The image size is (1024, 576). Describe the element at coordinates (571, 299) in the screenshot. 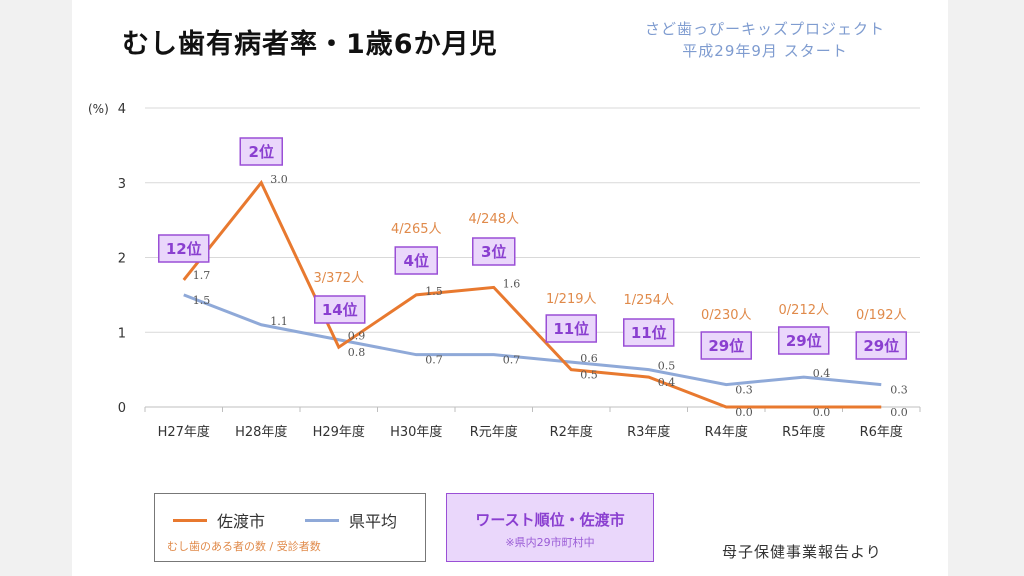

I see `count-label: 1/219人` at that location.